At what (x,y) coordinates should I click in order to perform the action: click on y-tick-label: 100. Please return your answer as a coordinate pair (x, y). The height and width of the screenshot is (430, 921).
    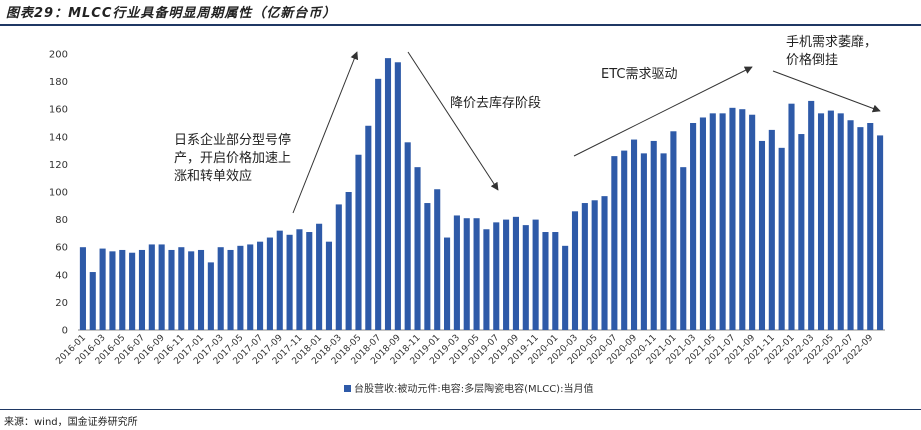
    Looking at the image, I should click on (58, 193).